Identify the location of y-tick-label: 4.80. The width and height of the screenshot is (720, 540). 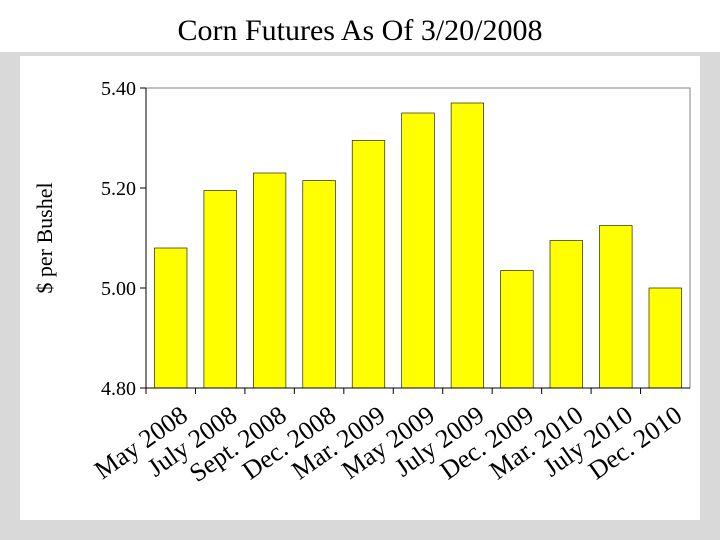
(118, 389).